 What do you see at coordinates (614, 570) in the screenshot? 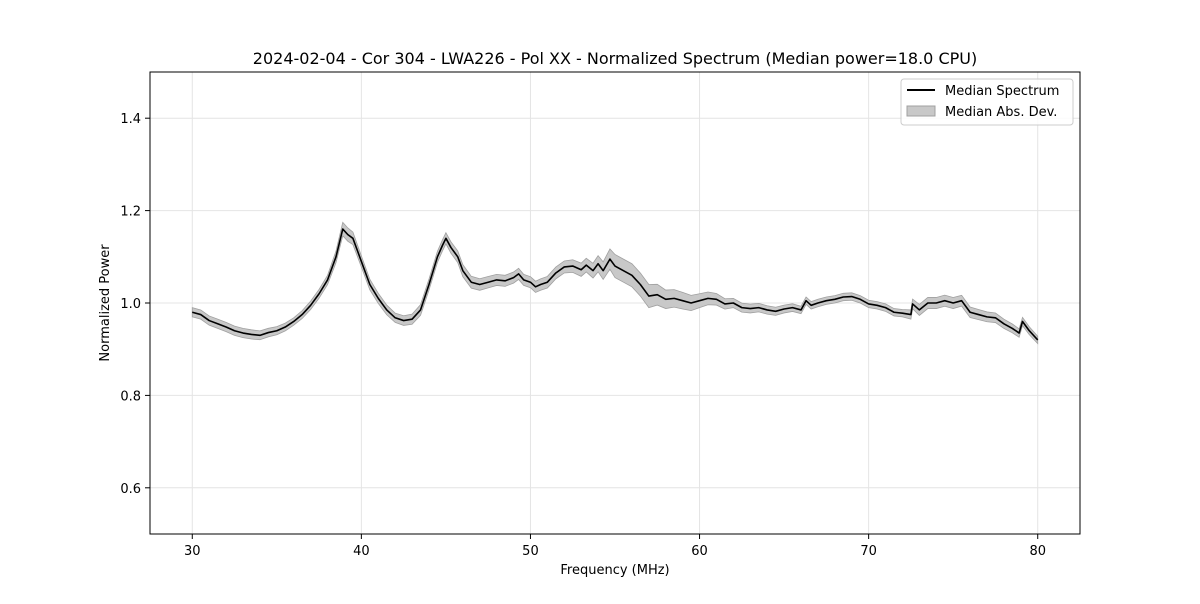
I see `x-axis-label: Frequency (MHz)` at bounding box center [614, 570].